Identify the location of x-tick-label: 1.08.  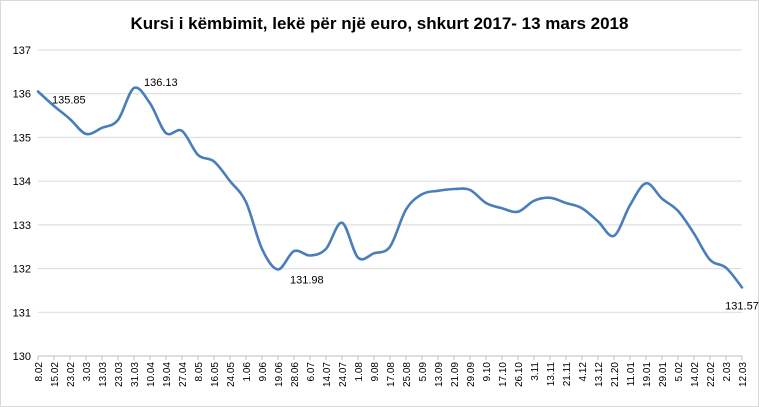
(359, 372).